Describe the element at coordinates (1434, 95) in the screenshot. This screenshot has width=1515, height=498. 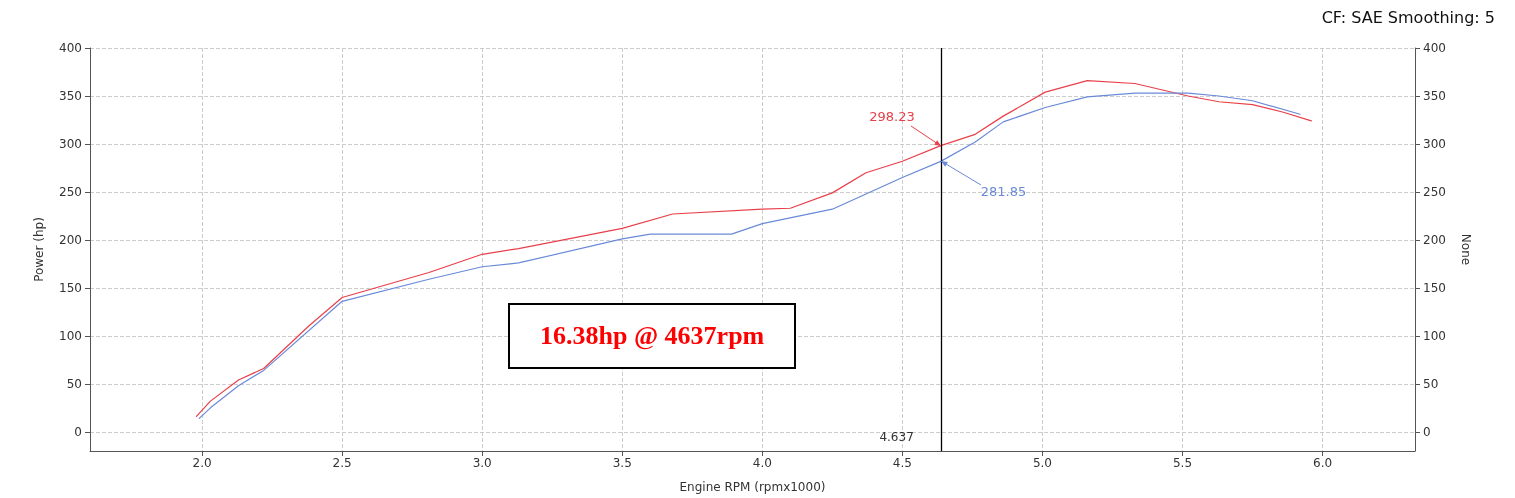
I see `y2-tick-label: 350` at that location.